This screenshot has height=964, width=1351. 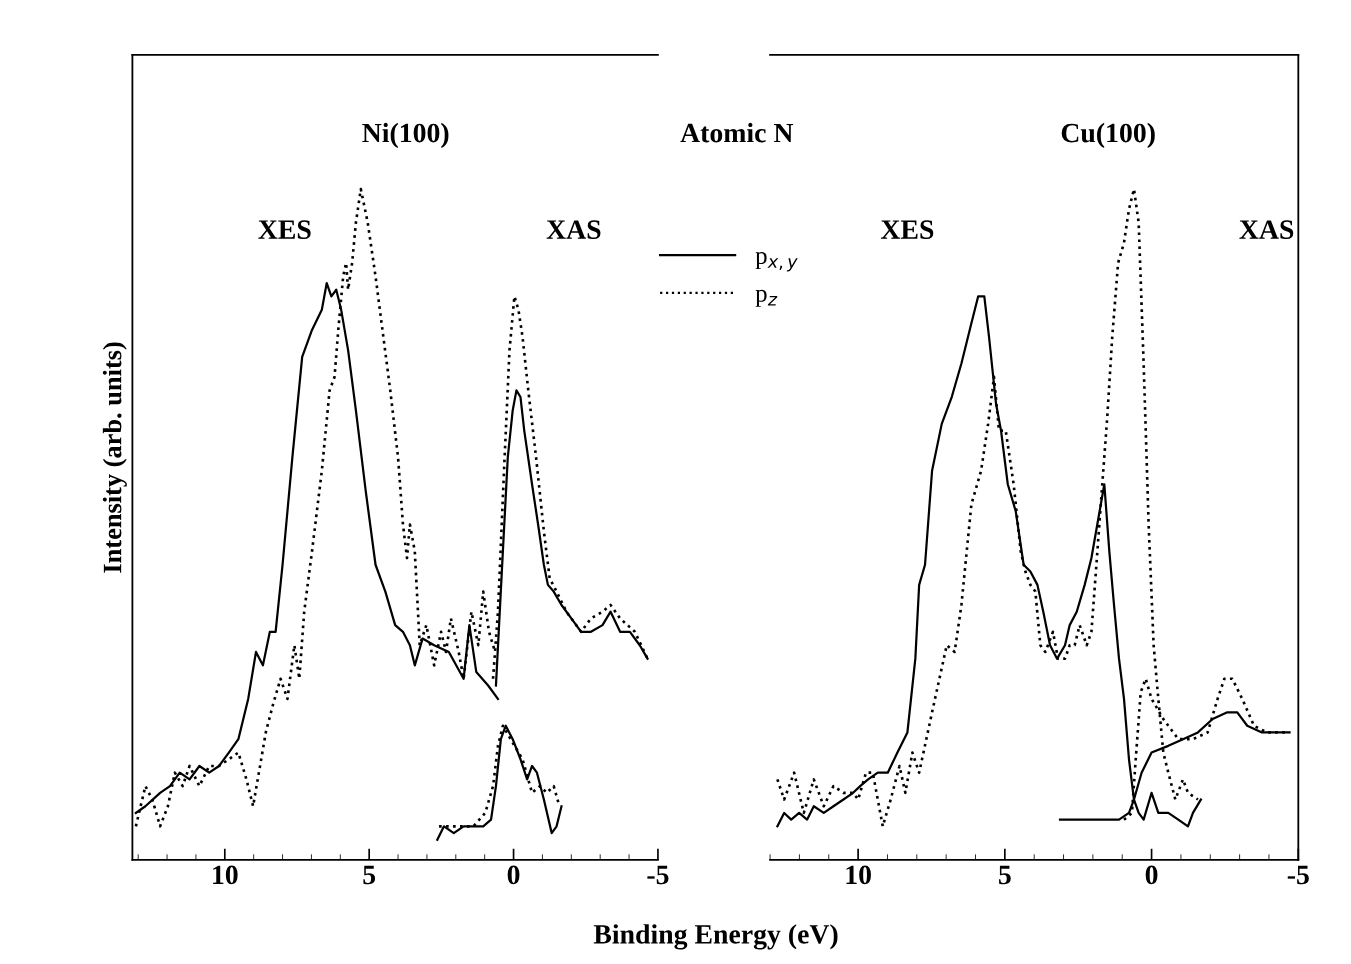 I want to click on x-axis-title: Binding Energy (eV), so click(x=715, y=937).